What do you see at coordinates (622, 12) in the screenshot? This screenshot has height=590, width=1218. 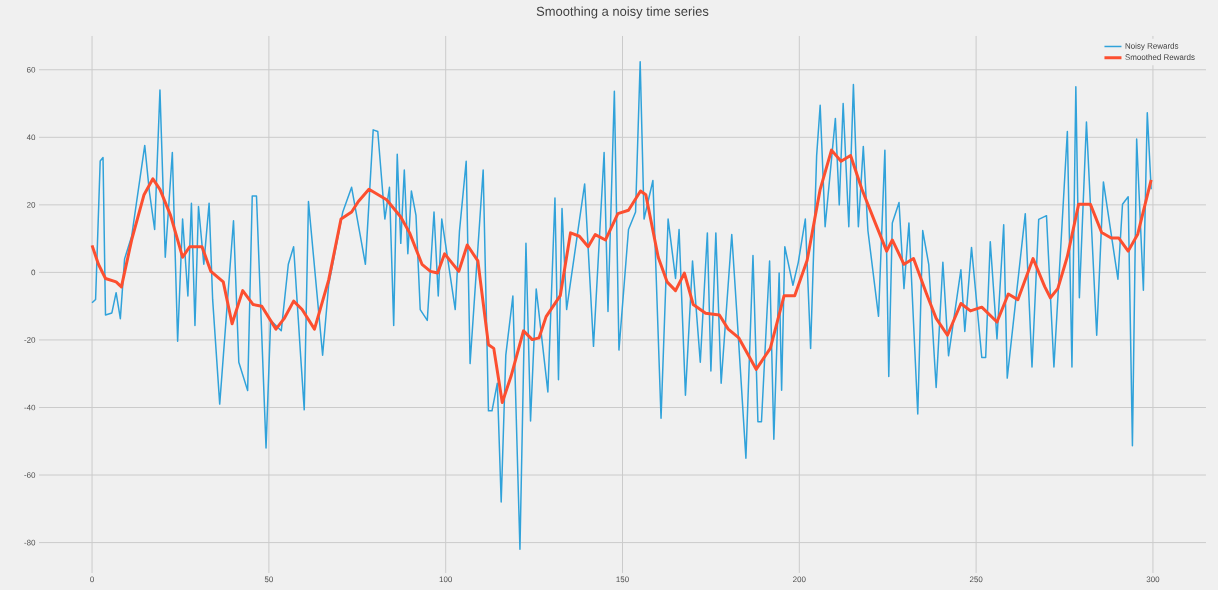 I see `chart-title: Smoothing a noisy time series` at bounding box center [622, 12].